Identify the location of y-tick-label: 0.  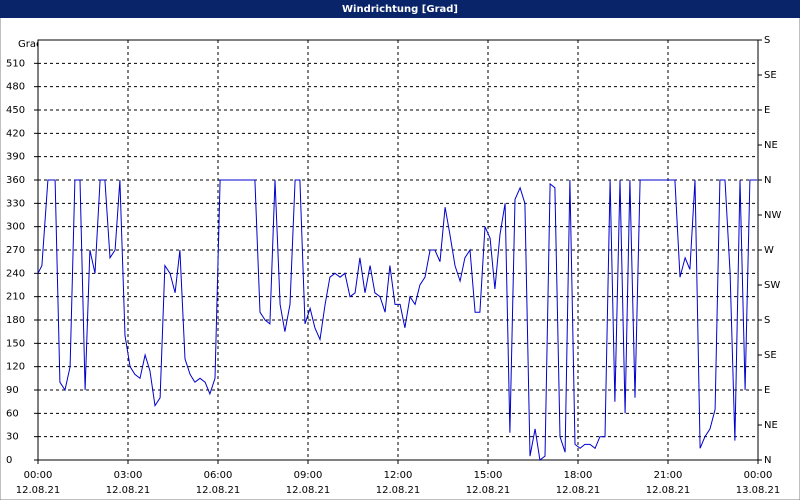
(9, 460).